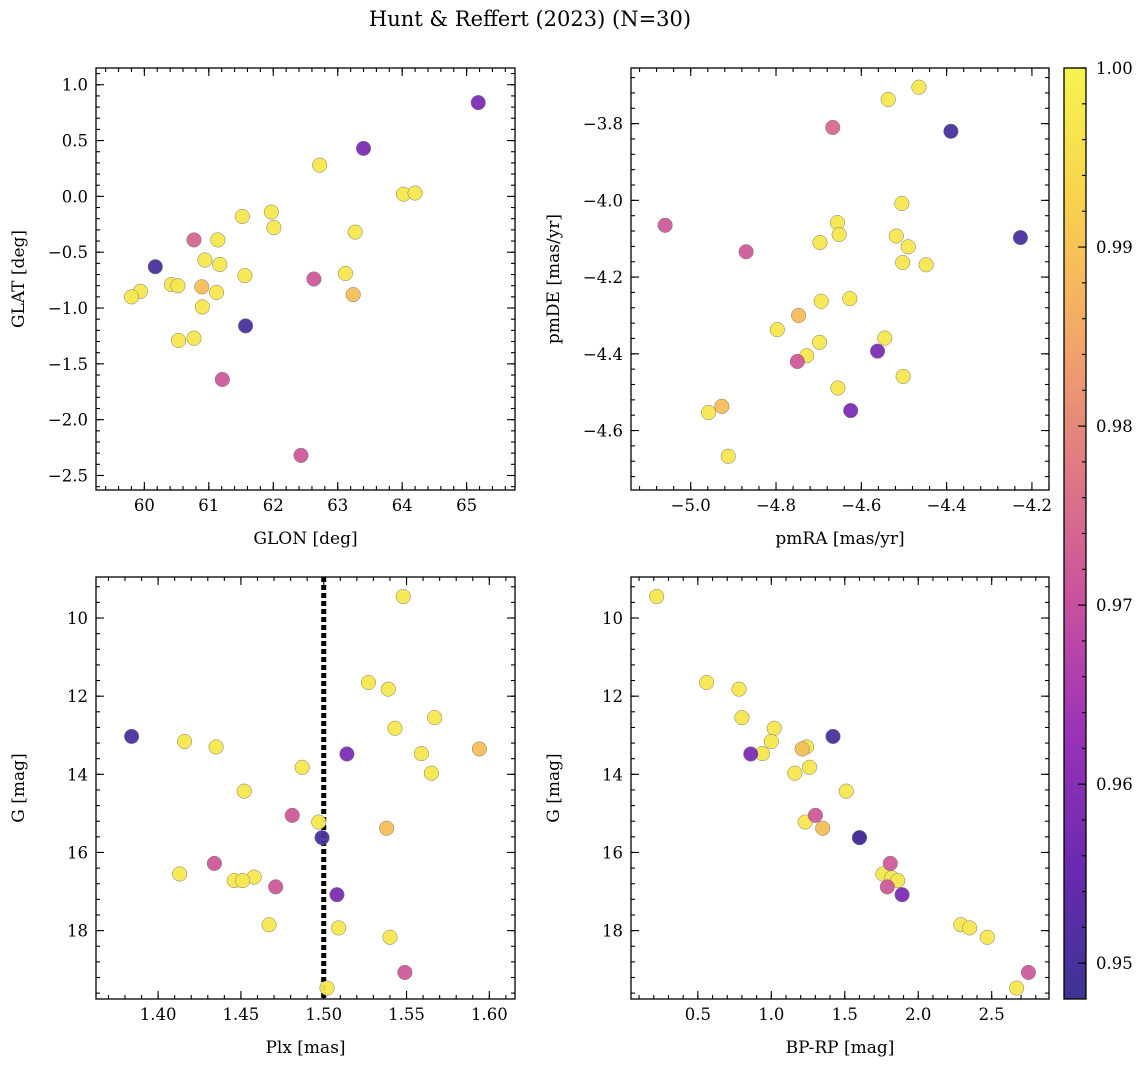 This screenshot has width=1148, height=1067. I want to click on x-tick-label: 1.0, so click(771, 1014).